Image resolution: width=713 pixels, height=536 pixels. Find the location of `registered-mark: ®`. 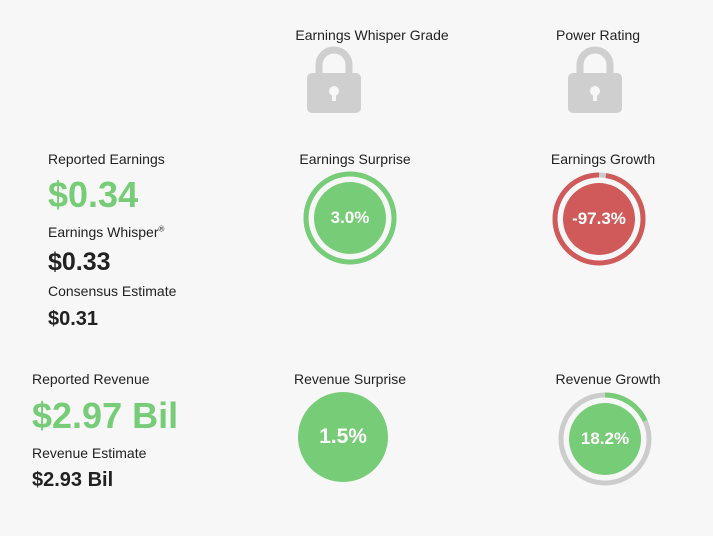

registered-mark: ® is located at coordinates (161, 229).